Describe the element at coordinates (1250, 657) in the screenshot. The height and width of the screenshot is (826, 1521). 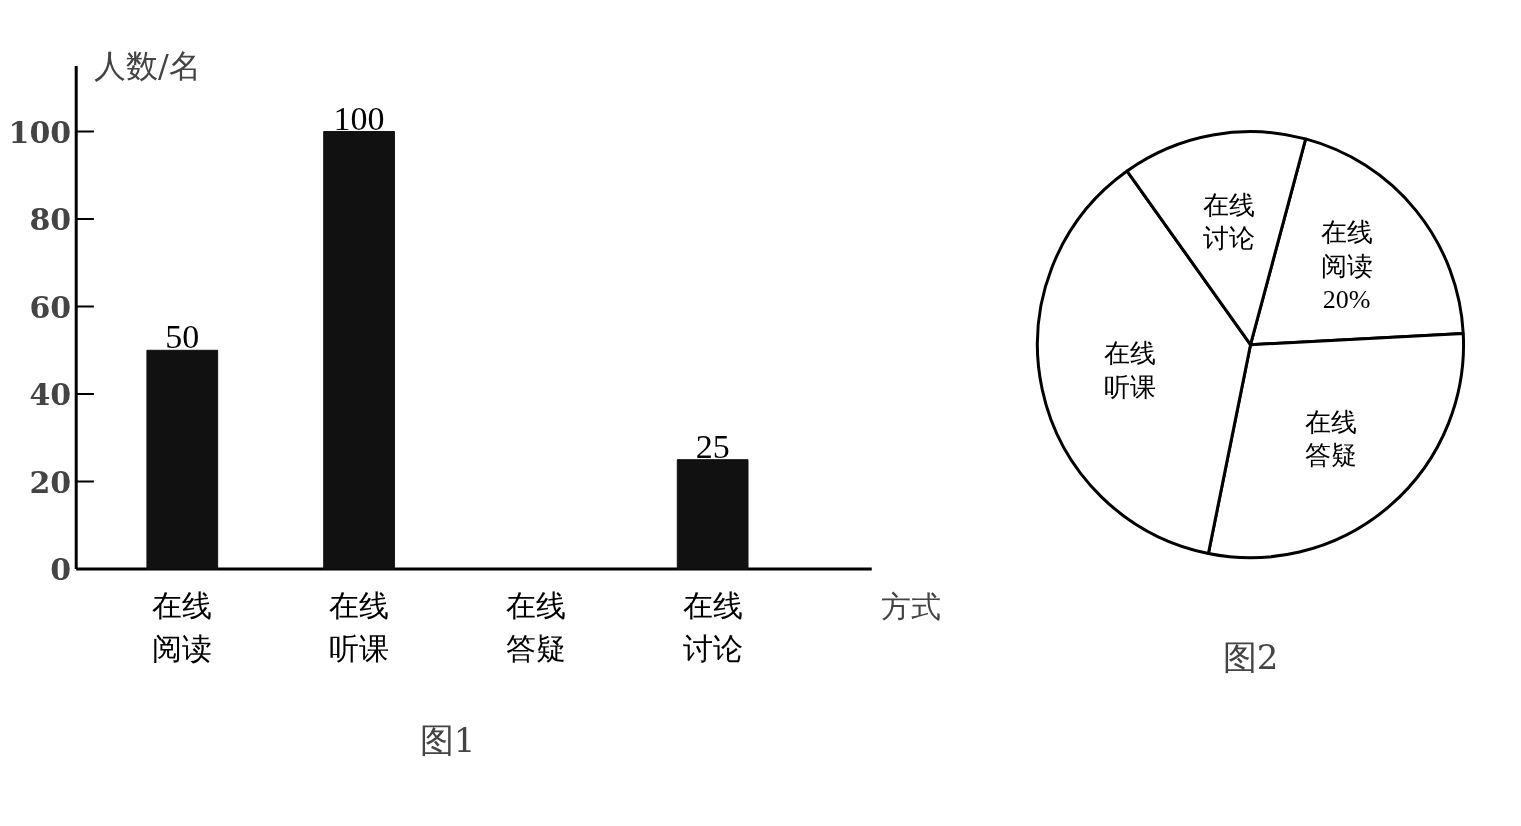
I see `caption: 图2` at that location.